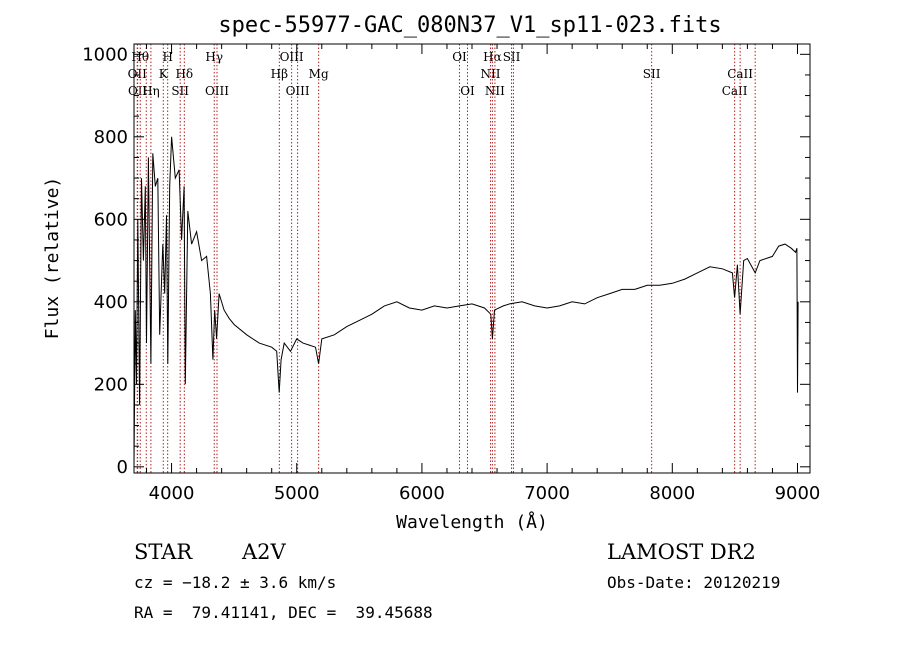  What do you see at coordinates (472, 522) in the screenshot?
I see `x-axis-label: Wavelength (Å)` at bounding box center [472, 522].